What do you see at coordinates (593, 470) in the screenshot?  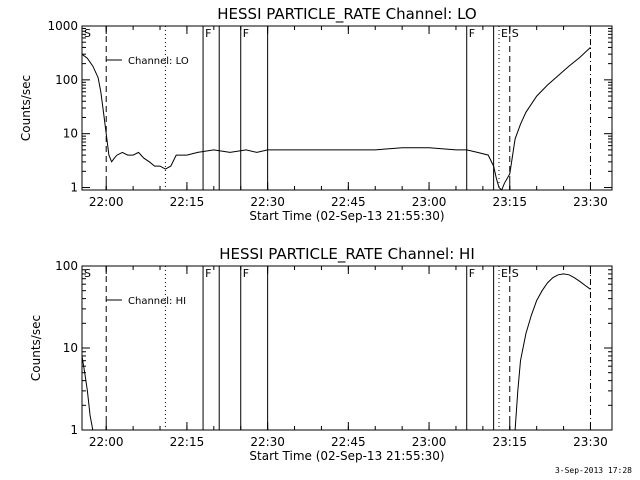 I see `footer-timestamp: 3-Sep-2013 17:28` at bounding box center [593, 470].